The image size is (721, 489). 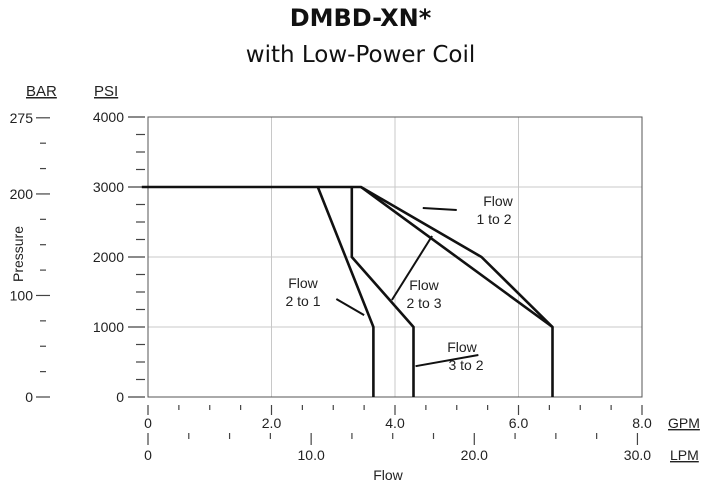 I want to click on lpm-tick-label: 20.0, so click(x=474, y=455).